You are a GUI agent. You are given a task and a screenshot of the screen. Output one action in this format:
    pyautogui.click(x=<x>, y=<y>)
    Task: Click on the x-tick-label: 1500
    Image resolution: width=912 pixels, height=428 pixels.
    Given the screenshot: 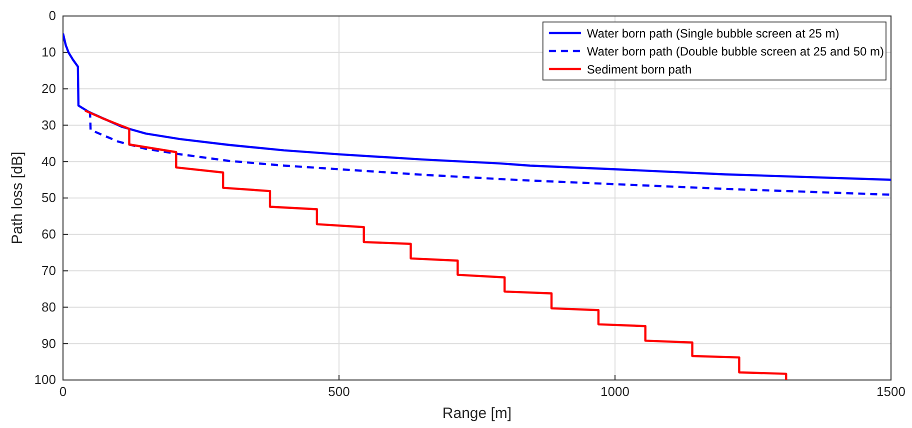 What is the action you would take?
    pyautogui.click(x=891, y=392)
    